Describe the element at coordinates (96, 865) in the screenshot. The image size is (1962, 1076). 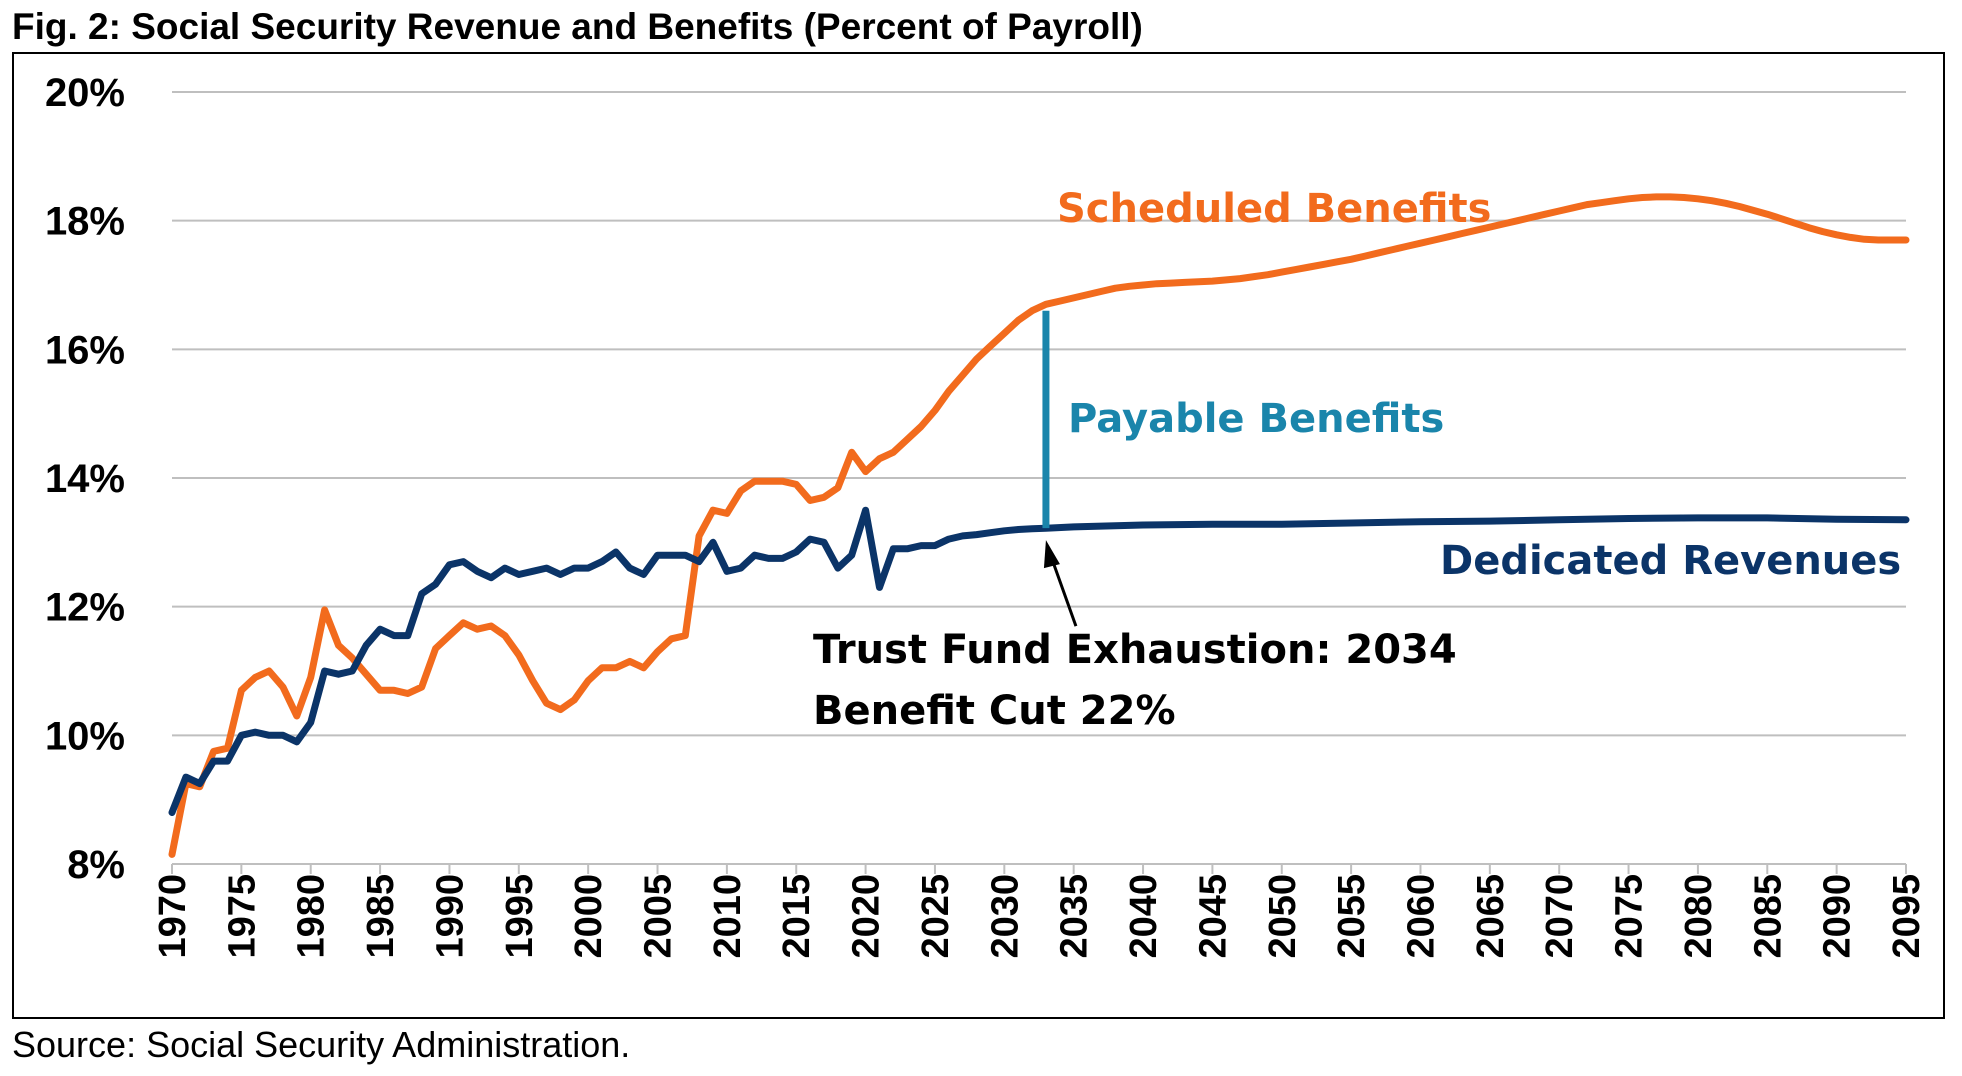
I see `y-tick-label: 8%` at that location.